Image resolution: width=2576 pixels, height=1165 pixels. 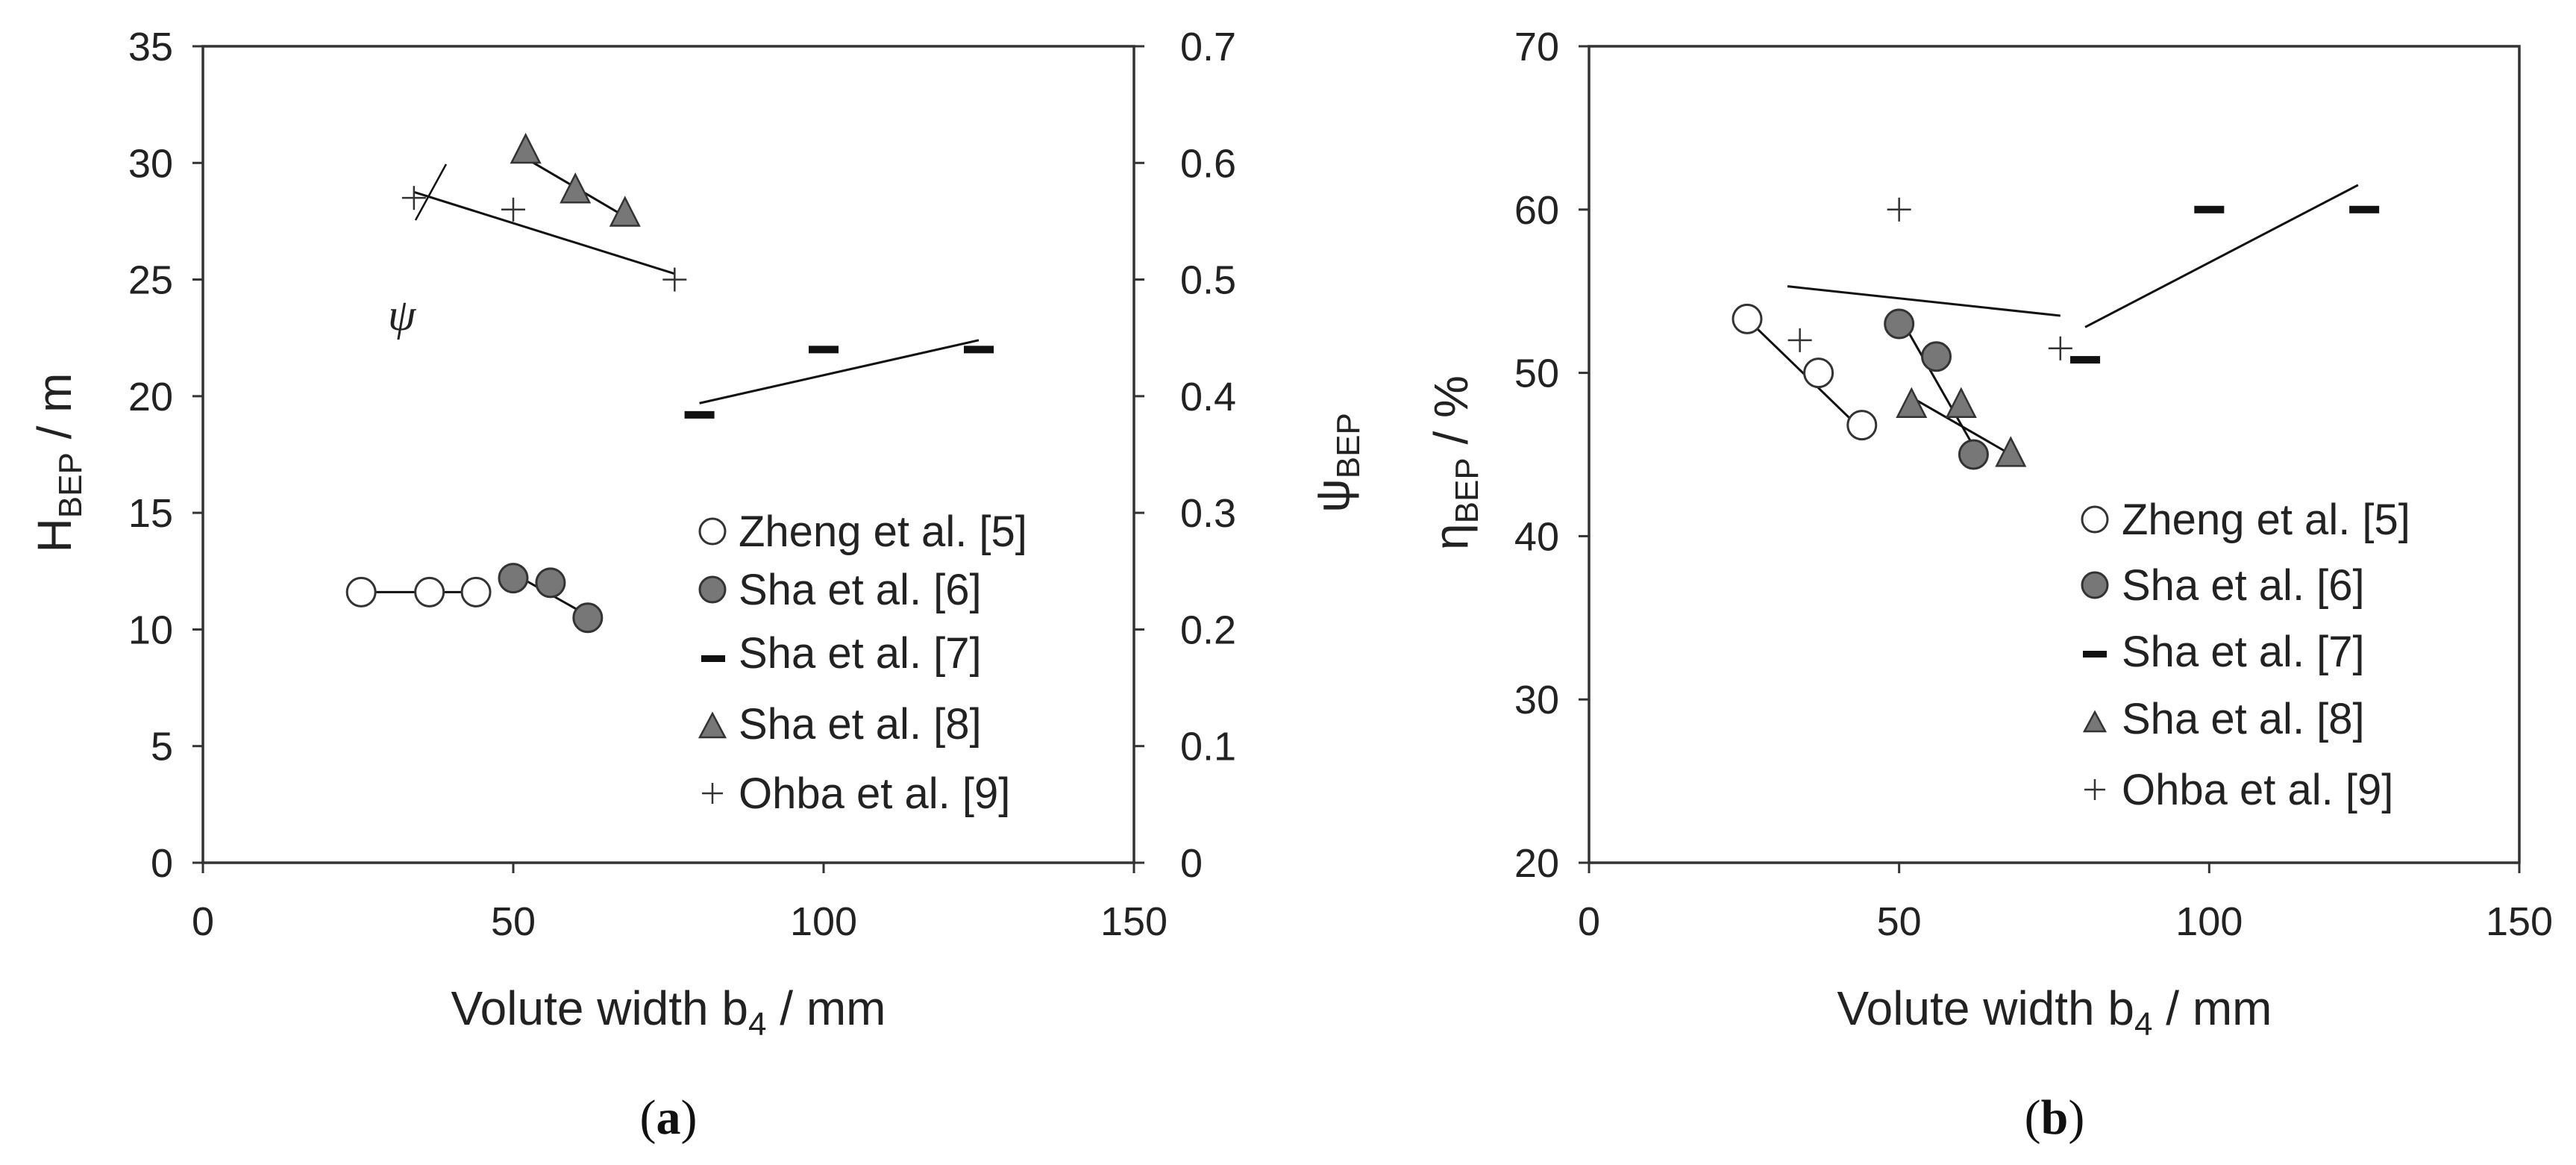 What do you see at coordinates (150, 513) in the screenshot?
I see `y-tick-label: 15` at bounding box center [150, 513].